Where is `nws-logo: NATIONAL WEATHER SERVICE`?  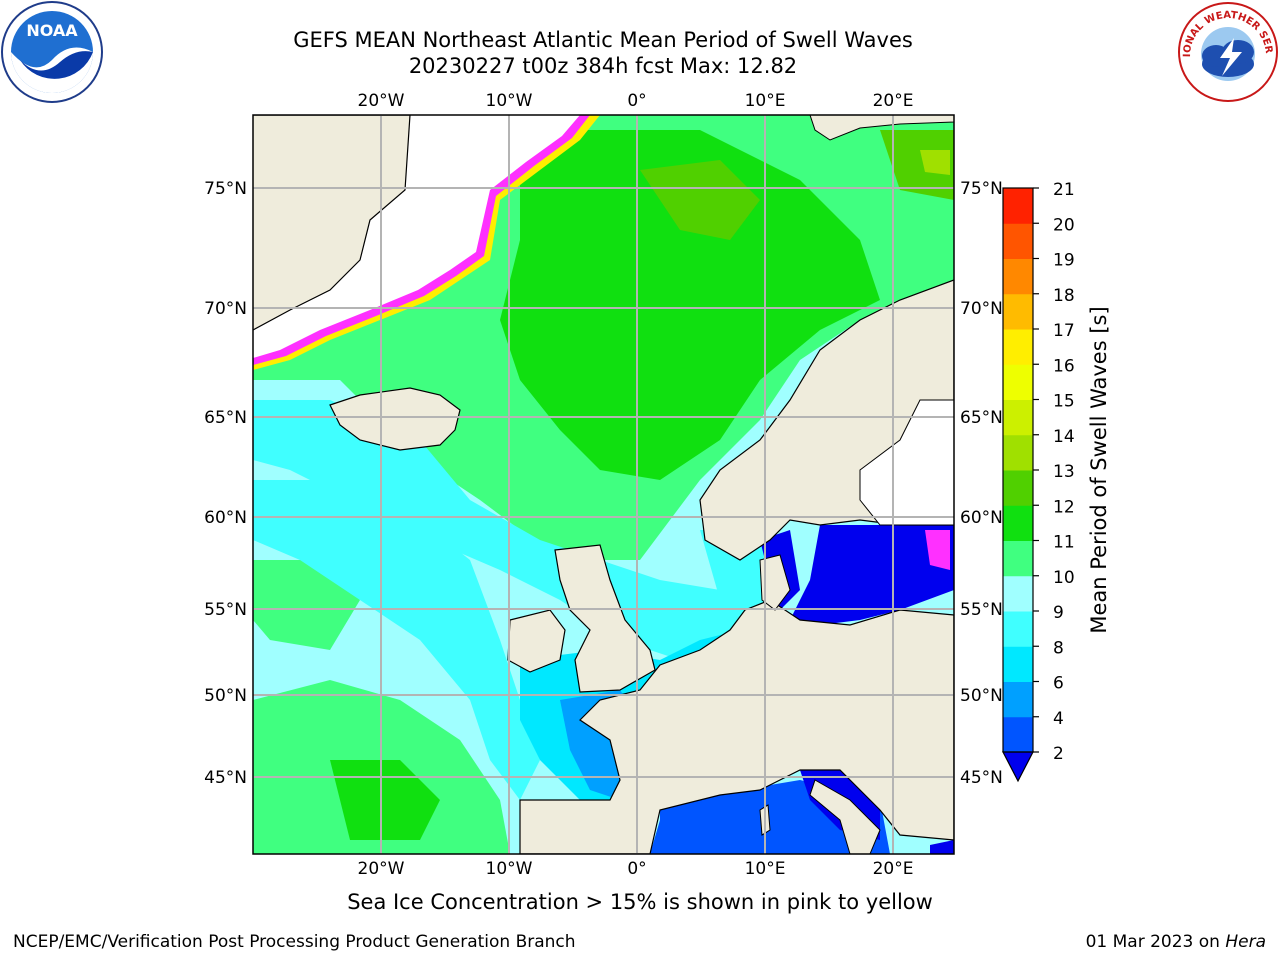
nws-logo: NATIONAL WEATHER SERVICE is located at coordinates (1227, 51).